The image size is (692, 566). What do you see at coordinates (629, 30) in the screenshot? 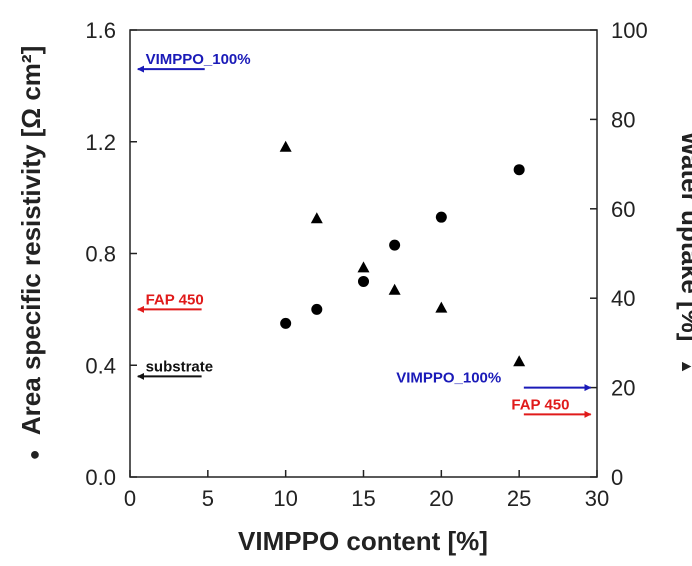
I see `y-right-tick-label: 100` at bounding box center [629, 30].